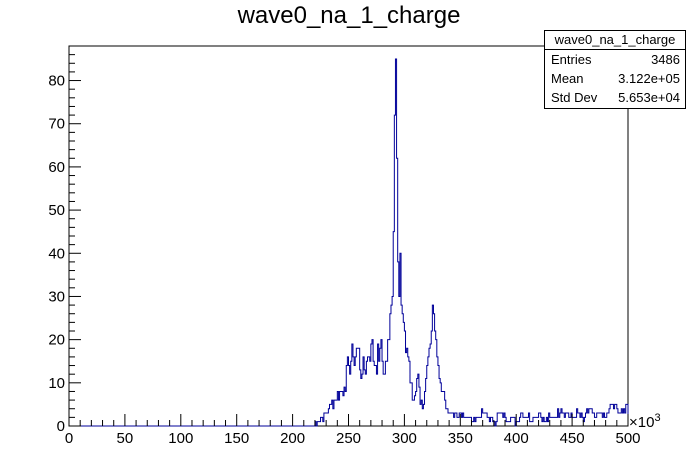  Describe the element at coordinates (627, 438) in the screenshot. I see `x-tick-label: 500` at that location.